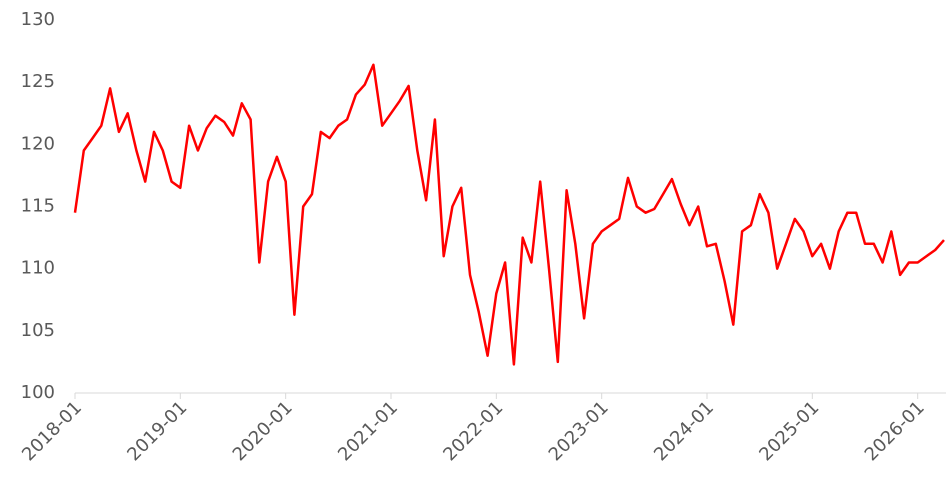 The width and height of the screenshot is (946, 481). Describe the element at coordinates (38, 330) in the screenshot. I see `y-tick-label: 105` at that location.